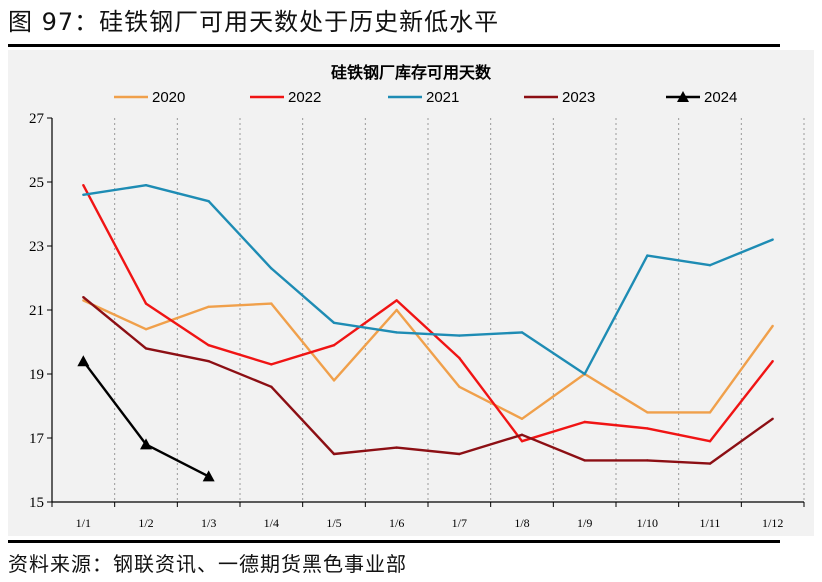 This screenshot has height=582, width=822. What do you see at coordinates (36, 247) in the screenshot?
I see `y-tick-label: 23` at bounding box center [36, 247].